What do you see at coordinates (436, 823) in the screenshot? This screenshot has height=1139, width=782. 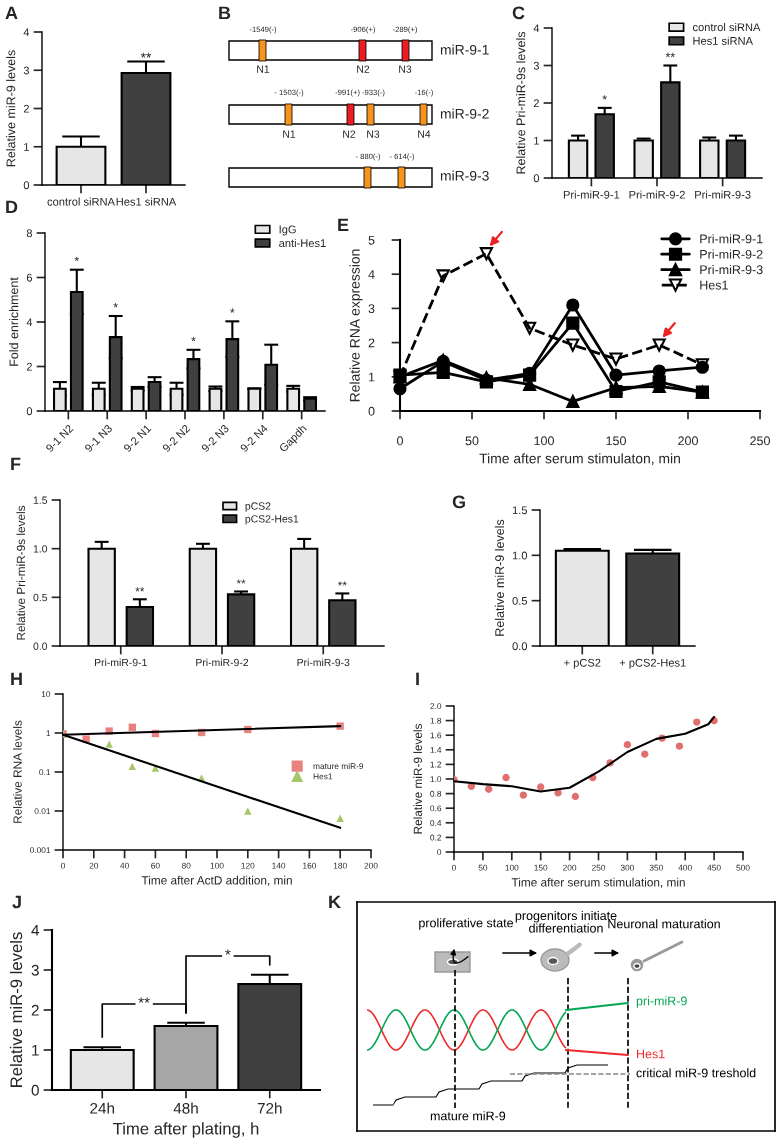 I see `y-tick-label: 0.4` at bounding box center [436, 823].